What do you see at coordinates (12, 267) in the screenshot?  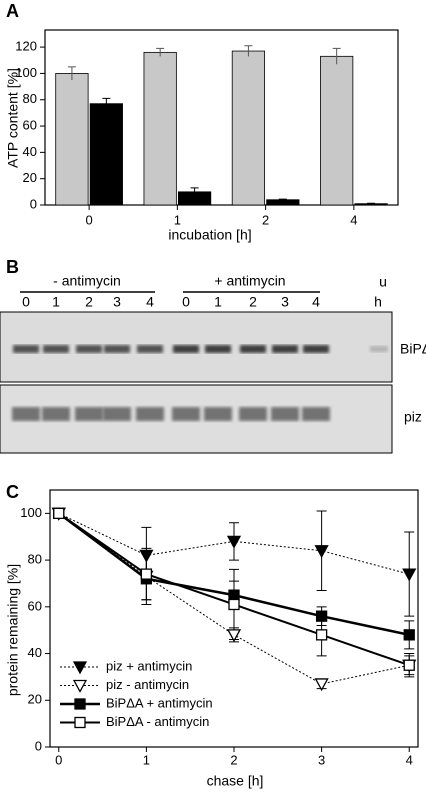 I see `panel-label: B` at bounding box center [12, 267].